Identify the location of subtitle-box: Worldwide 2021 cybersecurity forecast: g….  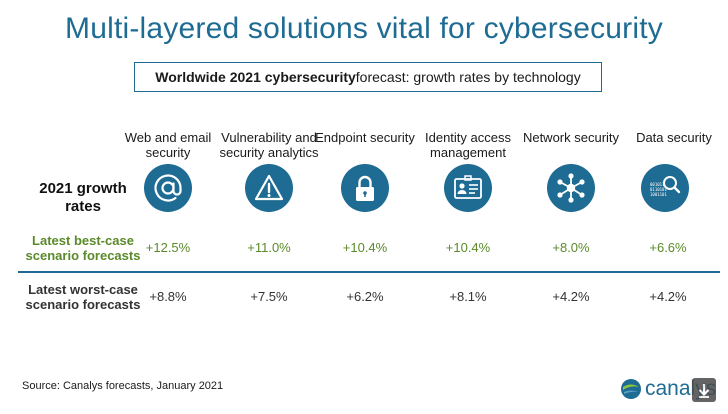
(368, 77).